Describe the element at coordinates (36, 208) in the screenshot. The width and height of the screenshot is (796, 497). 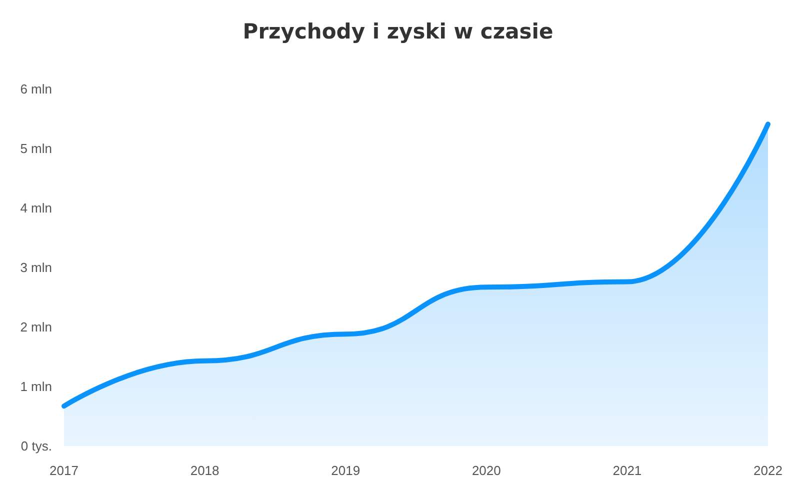
I see `y-tick-label: 4 mln` at that location.